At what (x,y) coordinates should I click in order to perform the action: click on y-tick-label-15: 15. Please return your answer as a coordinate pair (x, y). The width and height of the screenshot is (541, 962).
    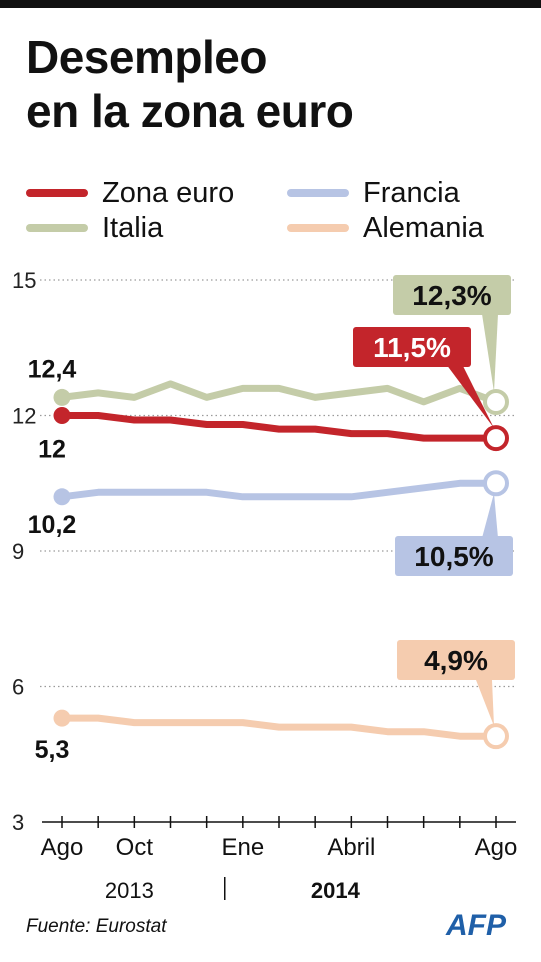
    Looking at the image, I should click on (24, 280).